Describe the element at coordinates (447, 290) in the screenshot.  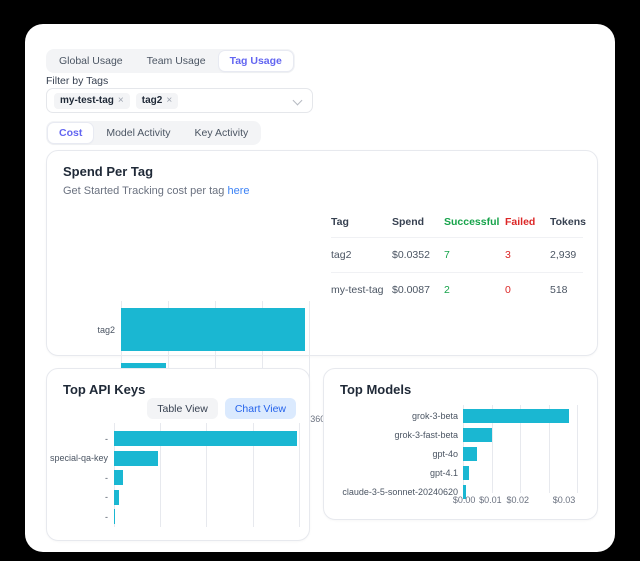
I see `cell-successful: 2` at that location.